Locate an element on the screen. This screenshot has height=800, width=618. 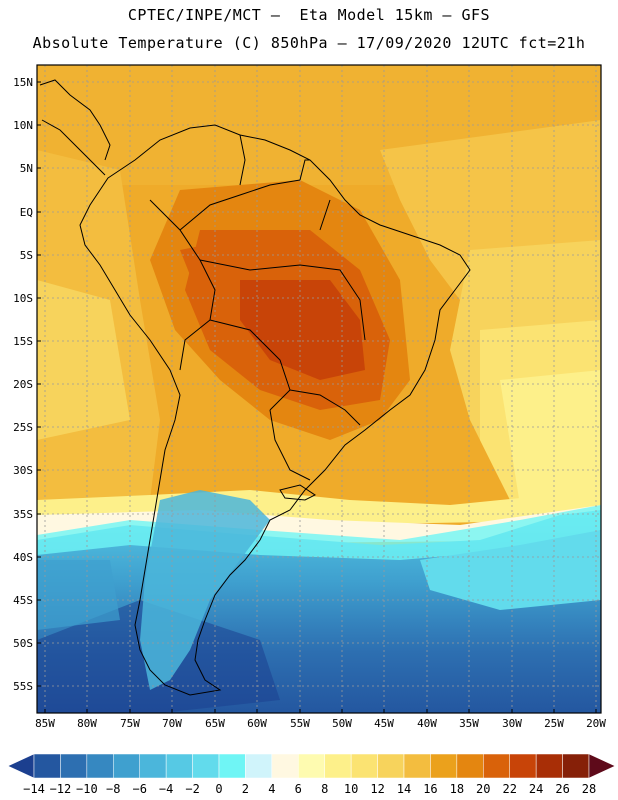
colorbar-label: 28 is located at coordinates (589, 789).